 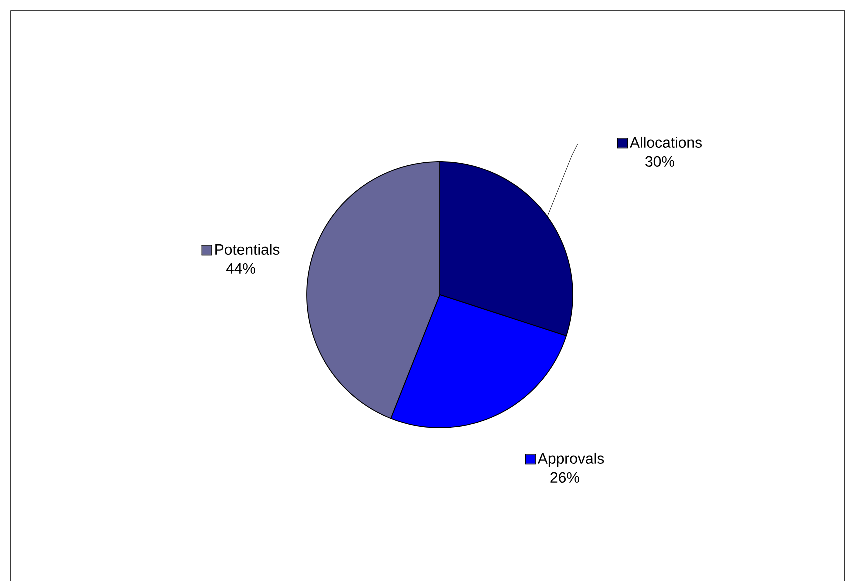 What do you see at coordinates (565, 477) in the screenshot?
I see `data-label: 26%` at bounding box center [565, 477].